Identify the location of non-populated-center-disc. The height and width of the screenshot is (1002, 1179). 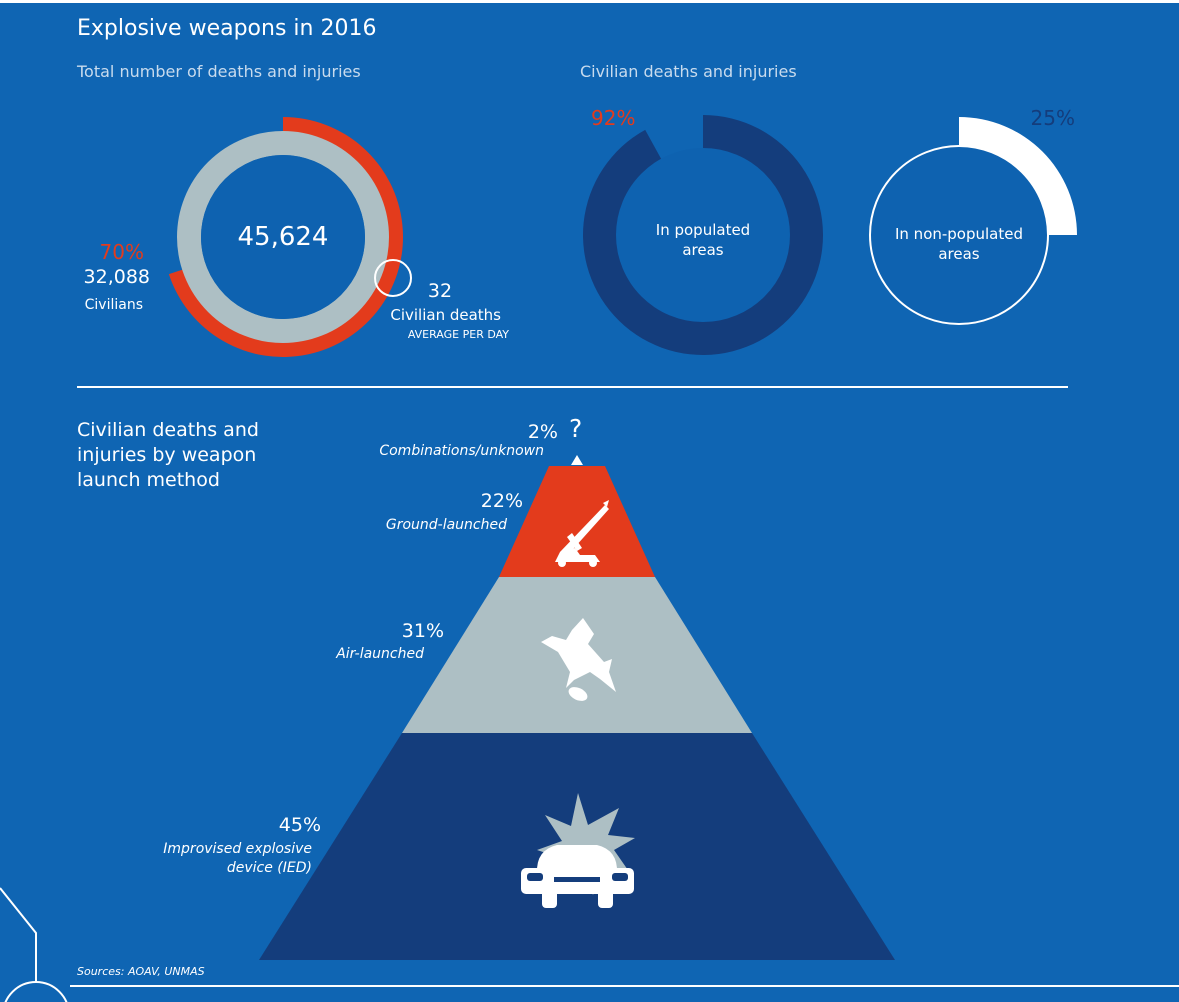
(959, 235).